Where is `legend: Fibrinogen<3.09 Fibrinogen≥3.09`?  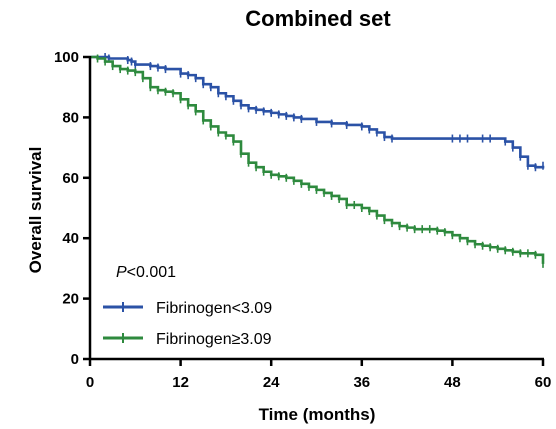 legend: Fibrinogen<3.09 Fibrinogen≥3.09 is located at coordinates (187, 324).